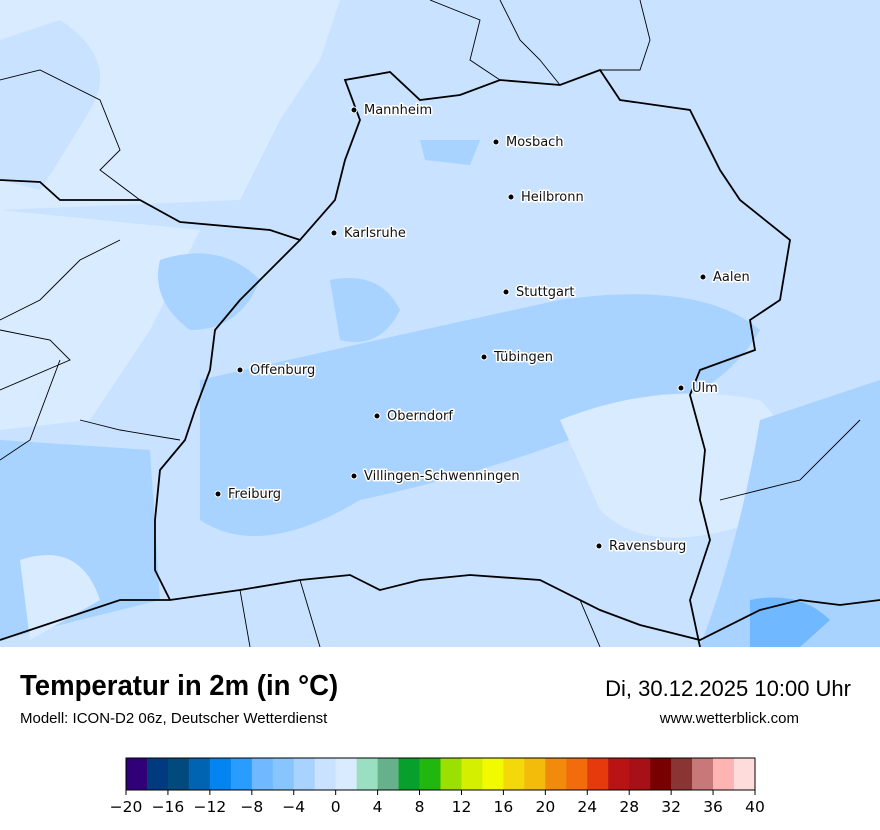 This screenshot has width=880, height=830. I want to click on city-label: Ravensburg, so click(647, 546).